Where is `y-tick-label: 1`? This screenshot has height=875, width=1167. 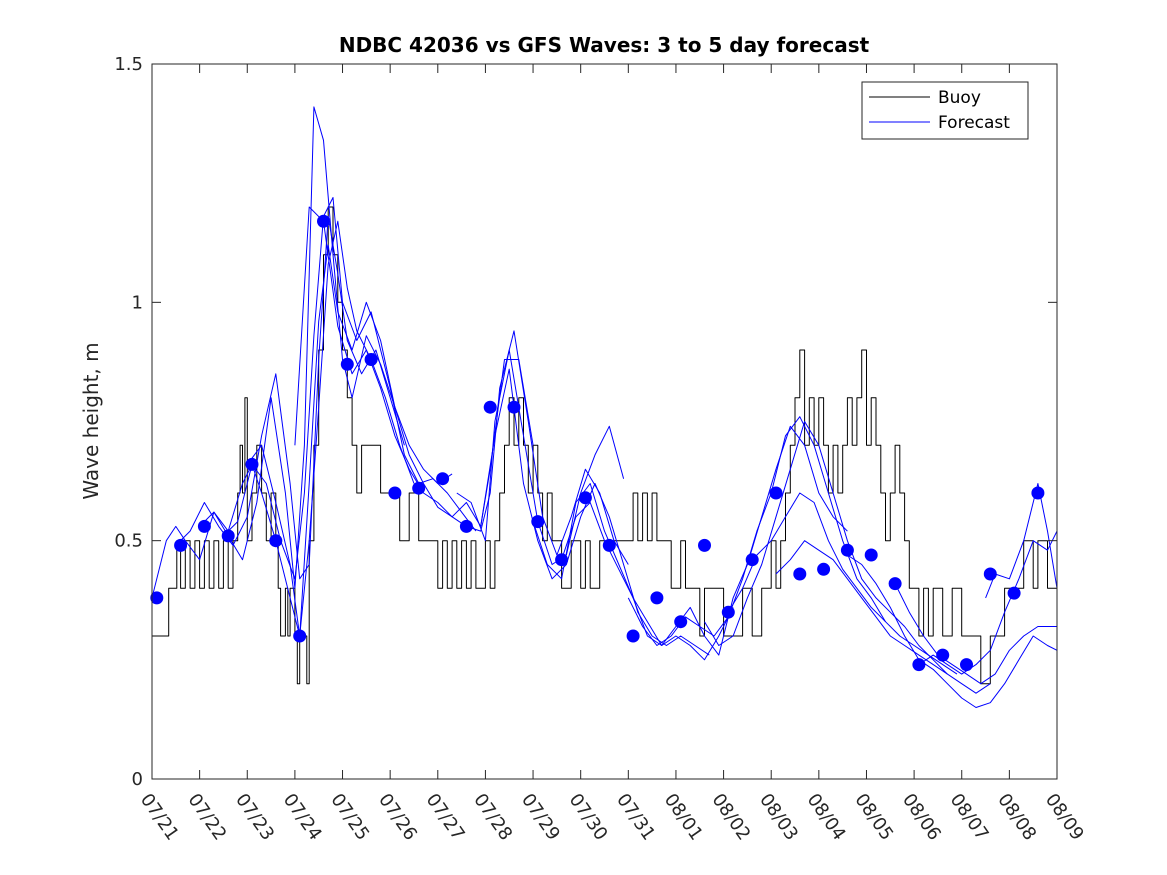
y-tick-label: 1 is located at coordinates (137, 302).